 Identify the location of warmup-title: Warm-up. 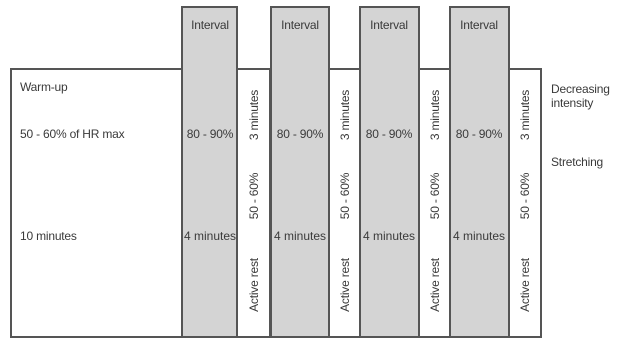
(44, 87).